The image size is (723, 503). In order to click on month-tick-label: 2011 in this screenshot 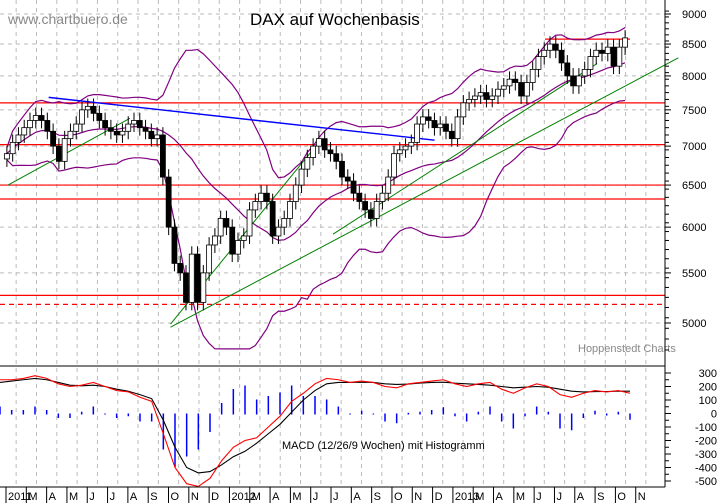, I will do `click(20, 497)`.